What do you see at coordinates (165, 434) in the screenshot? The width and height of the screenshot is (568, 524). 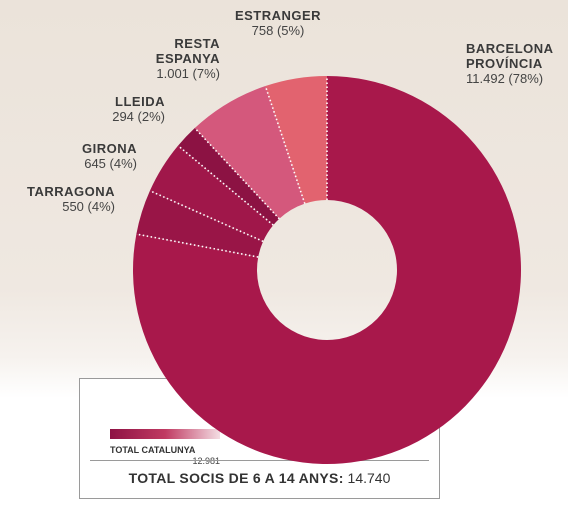 I see `legend-swatch` at bounding box center [165, 434].